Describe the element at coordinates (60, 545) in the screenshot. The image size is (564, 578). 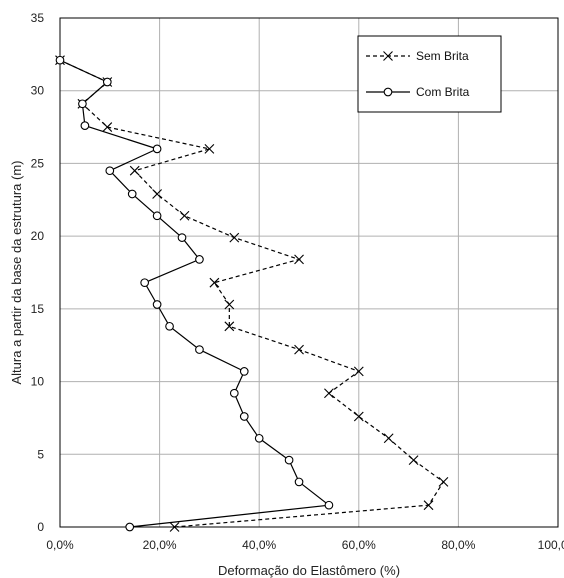
I see `x-tick-label: 0,0%` at that location.